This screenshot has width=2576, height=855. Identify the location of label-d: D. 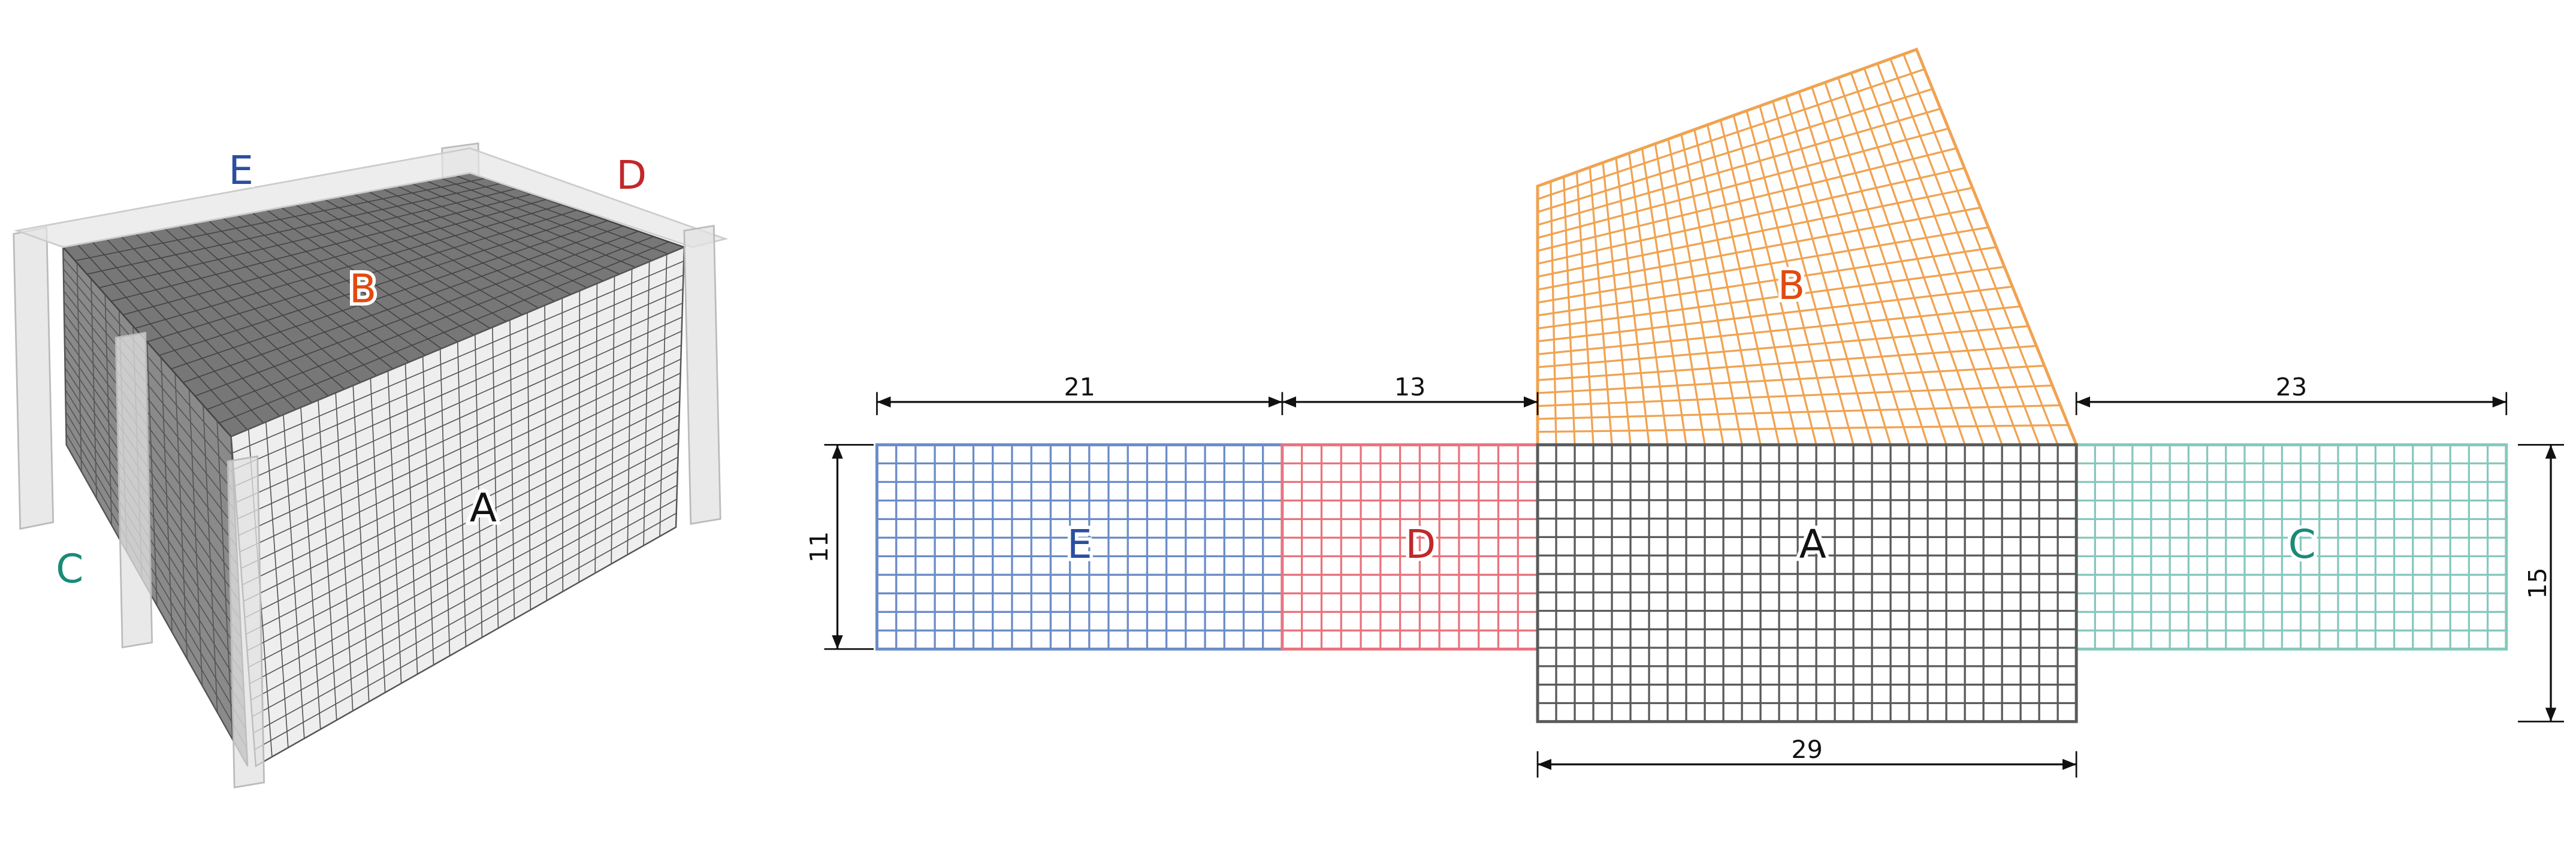
(631, 175).